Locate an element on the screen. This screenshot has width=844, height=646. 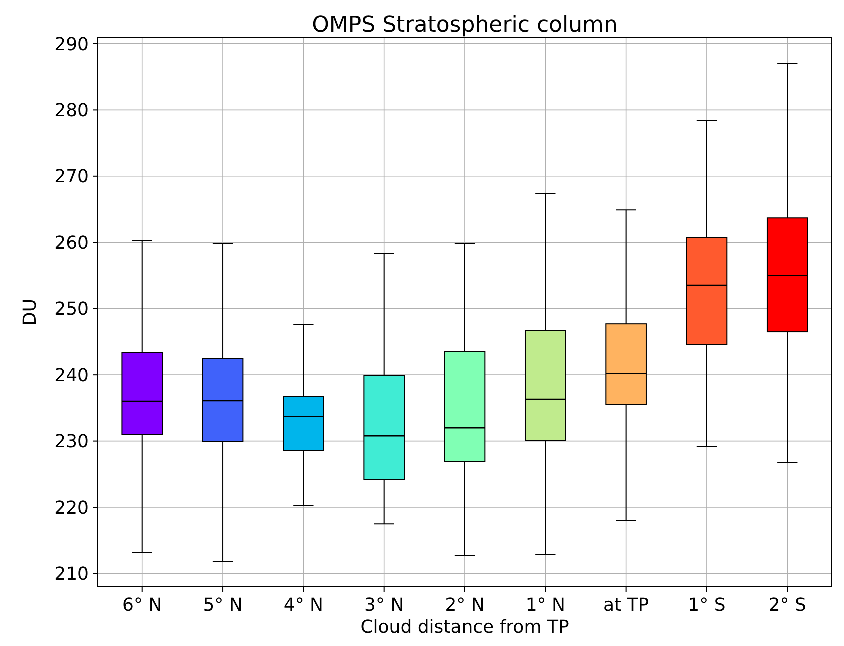
y-tick-label: 230 is located at coordinates (71, 442).